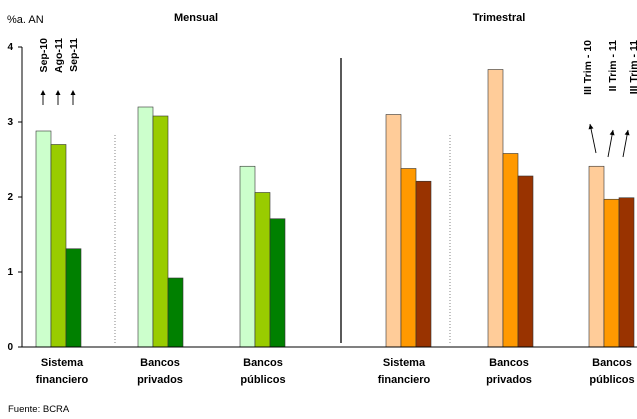  Describe the element at coordinates (408, 258) in the screenshot. I see `bar-trimestral-c0-s1` at that location.